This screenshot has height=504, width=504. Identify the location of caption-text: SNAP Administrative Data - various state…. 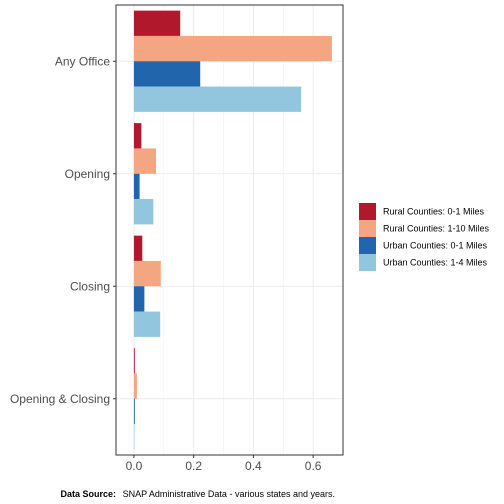
(229, 494).